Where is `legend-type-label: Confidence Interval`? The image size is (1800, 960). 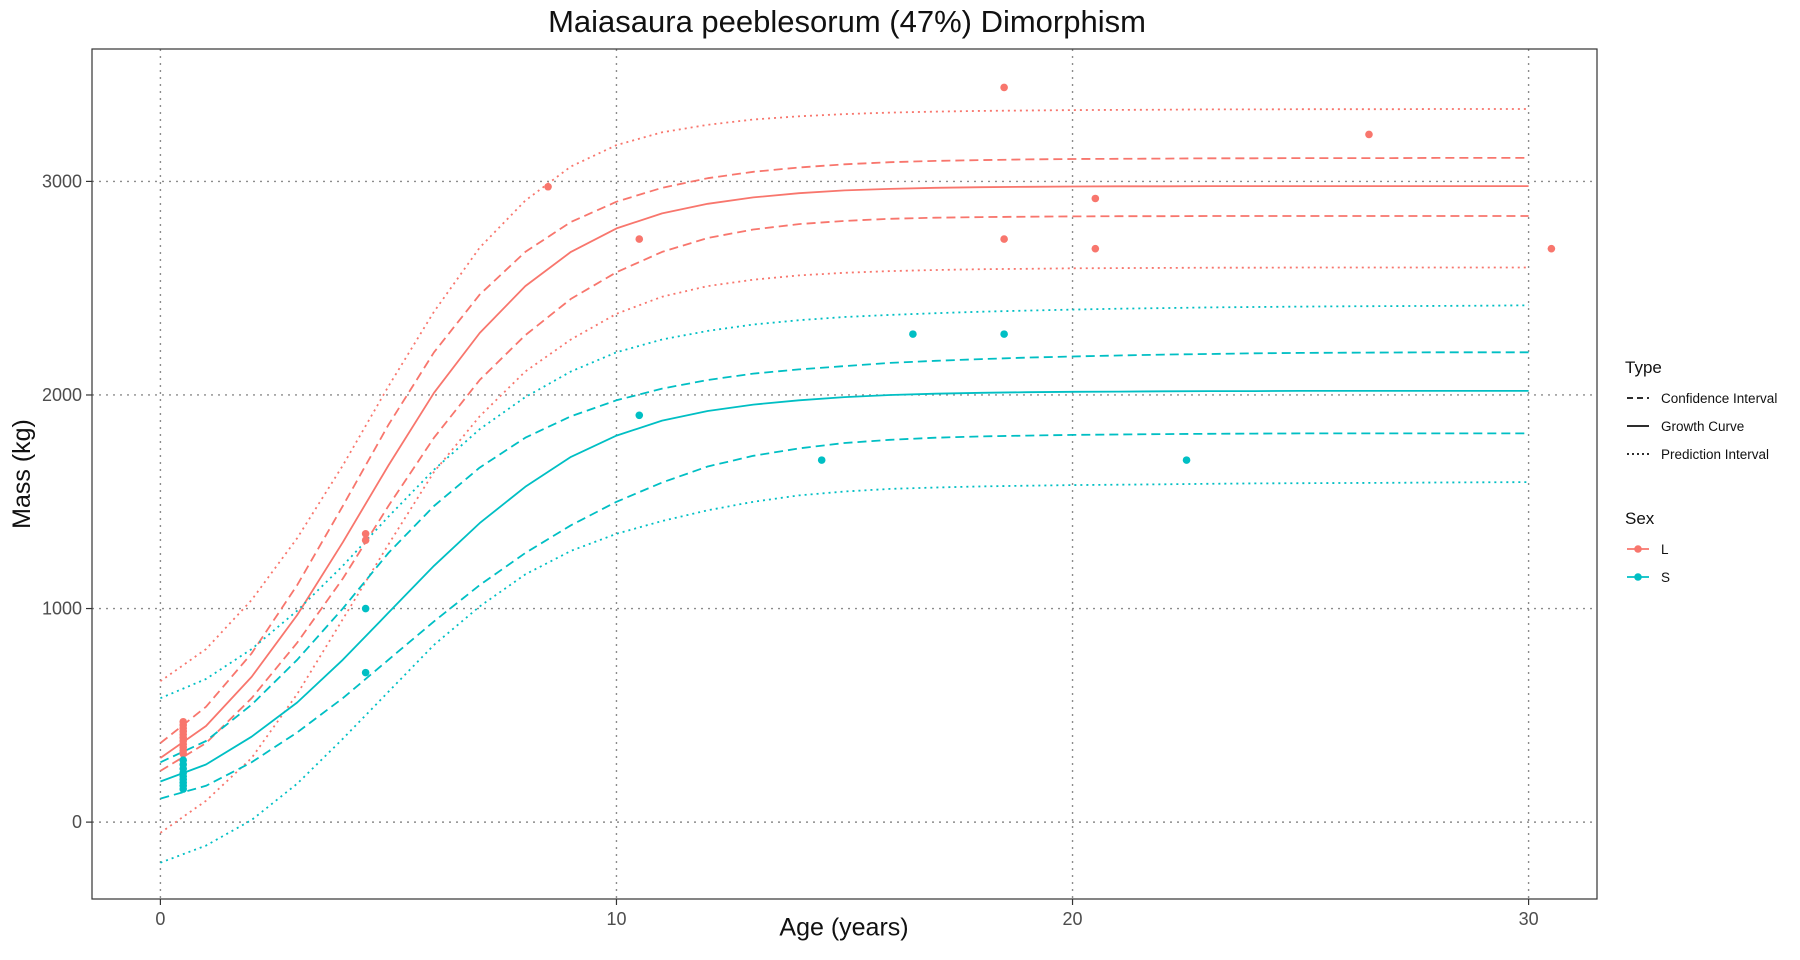
legend-type-label: Confidence Interval is located at coordinates (1719, 398).